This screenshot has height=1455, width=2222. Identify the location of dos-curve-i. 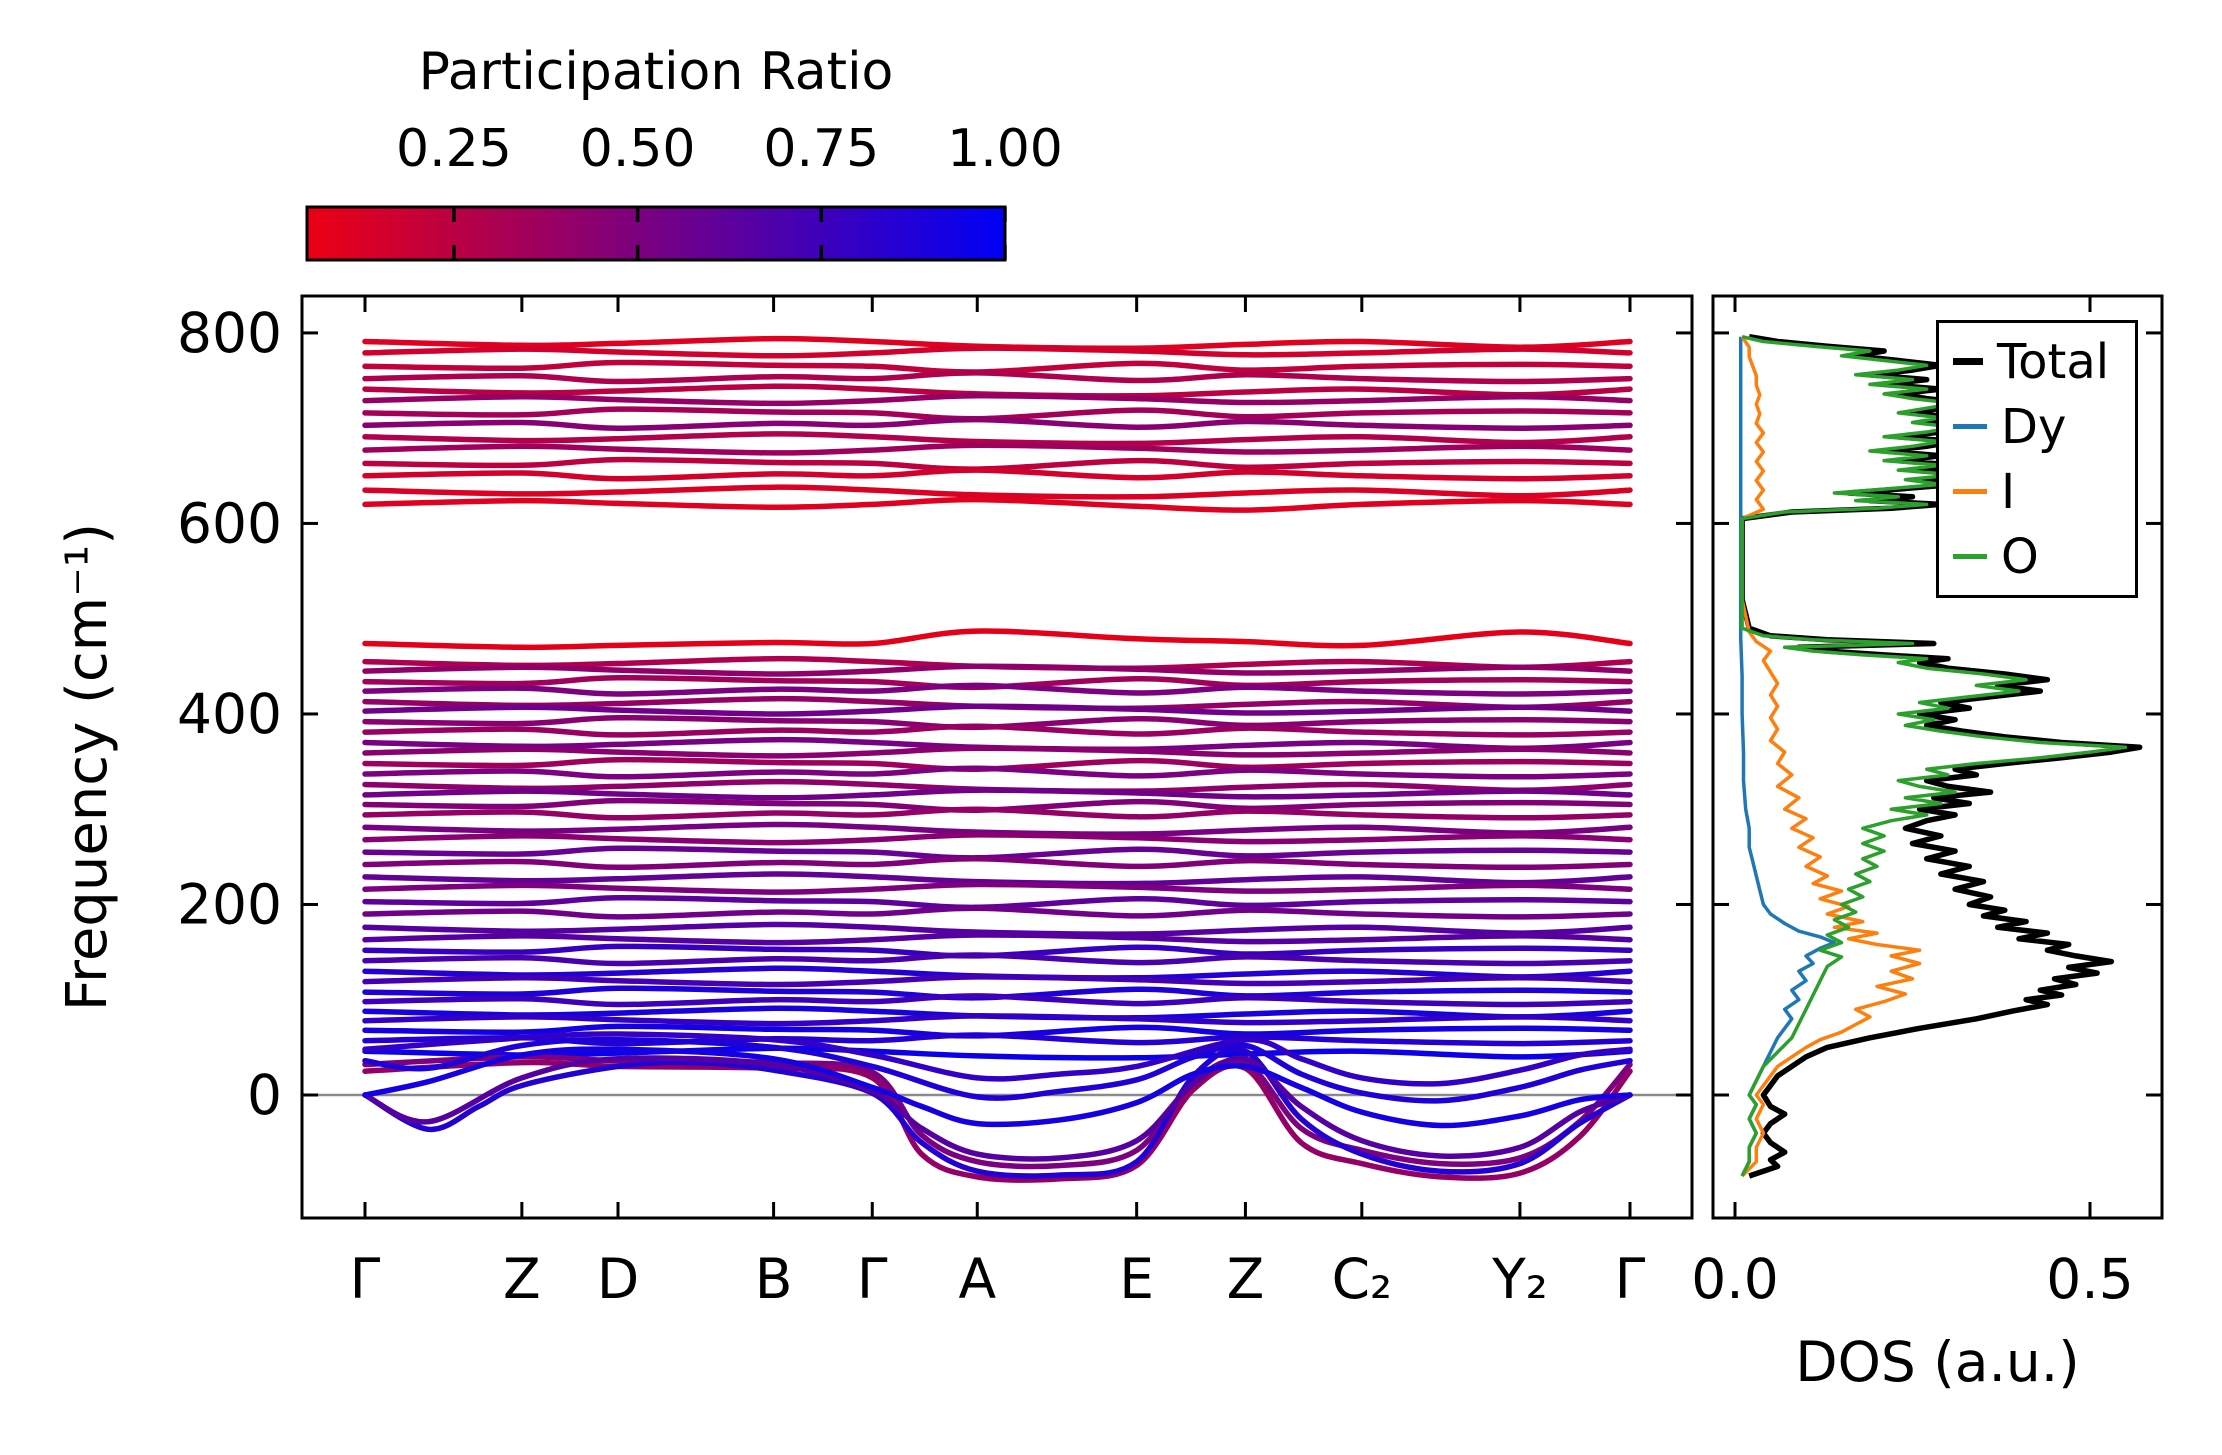
(1831, 756).